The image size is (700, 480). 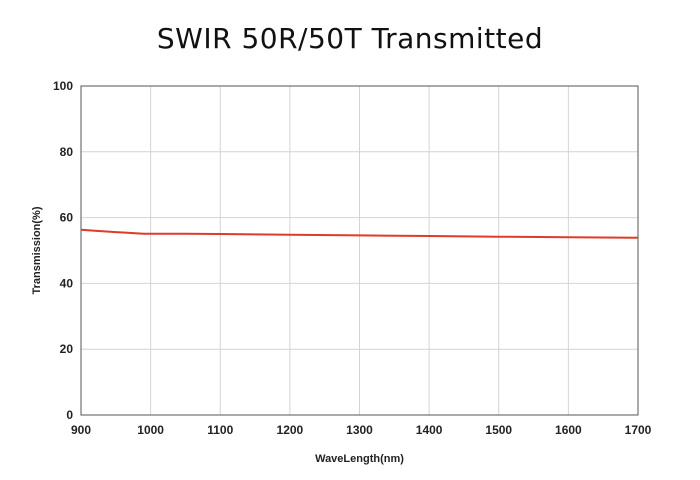 I want to click on x-tick-label: 1100, so click(x=220, y=430).